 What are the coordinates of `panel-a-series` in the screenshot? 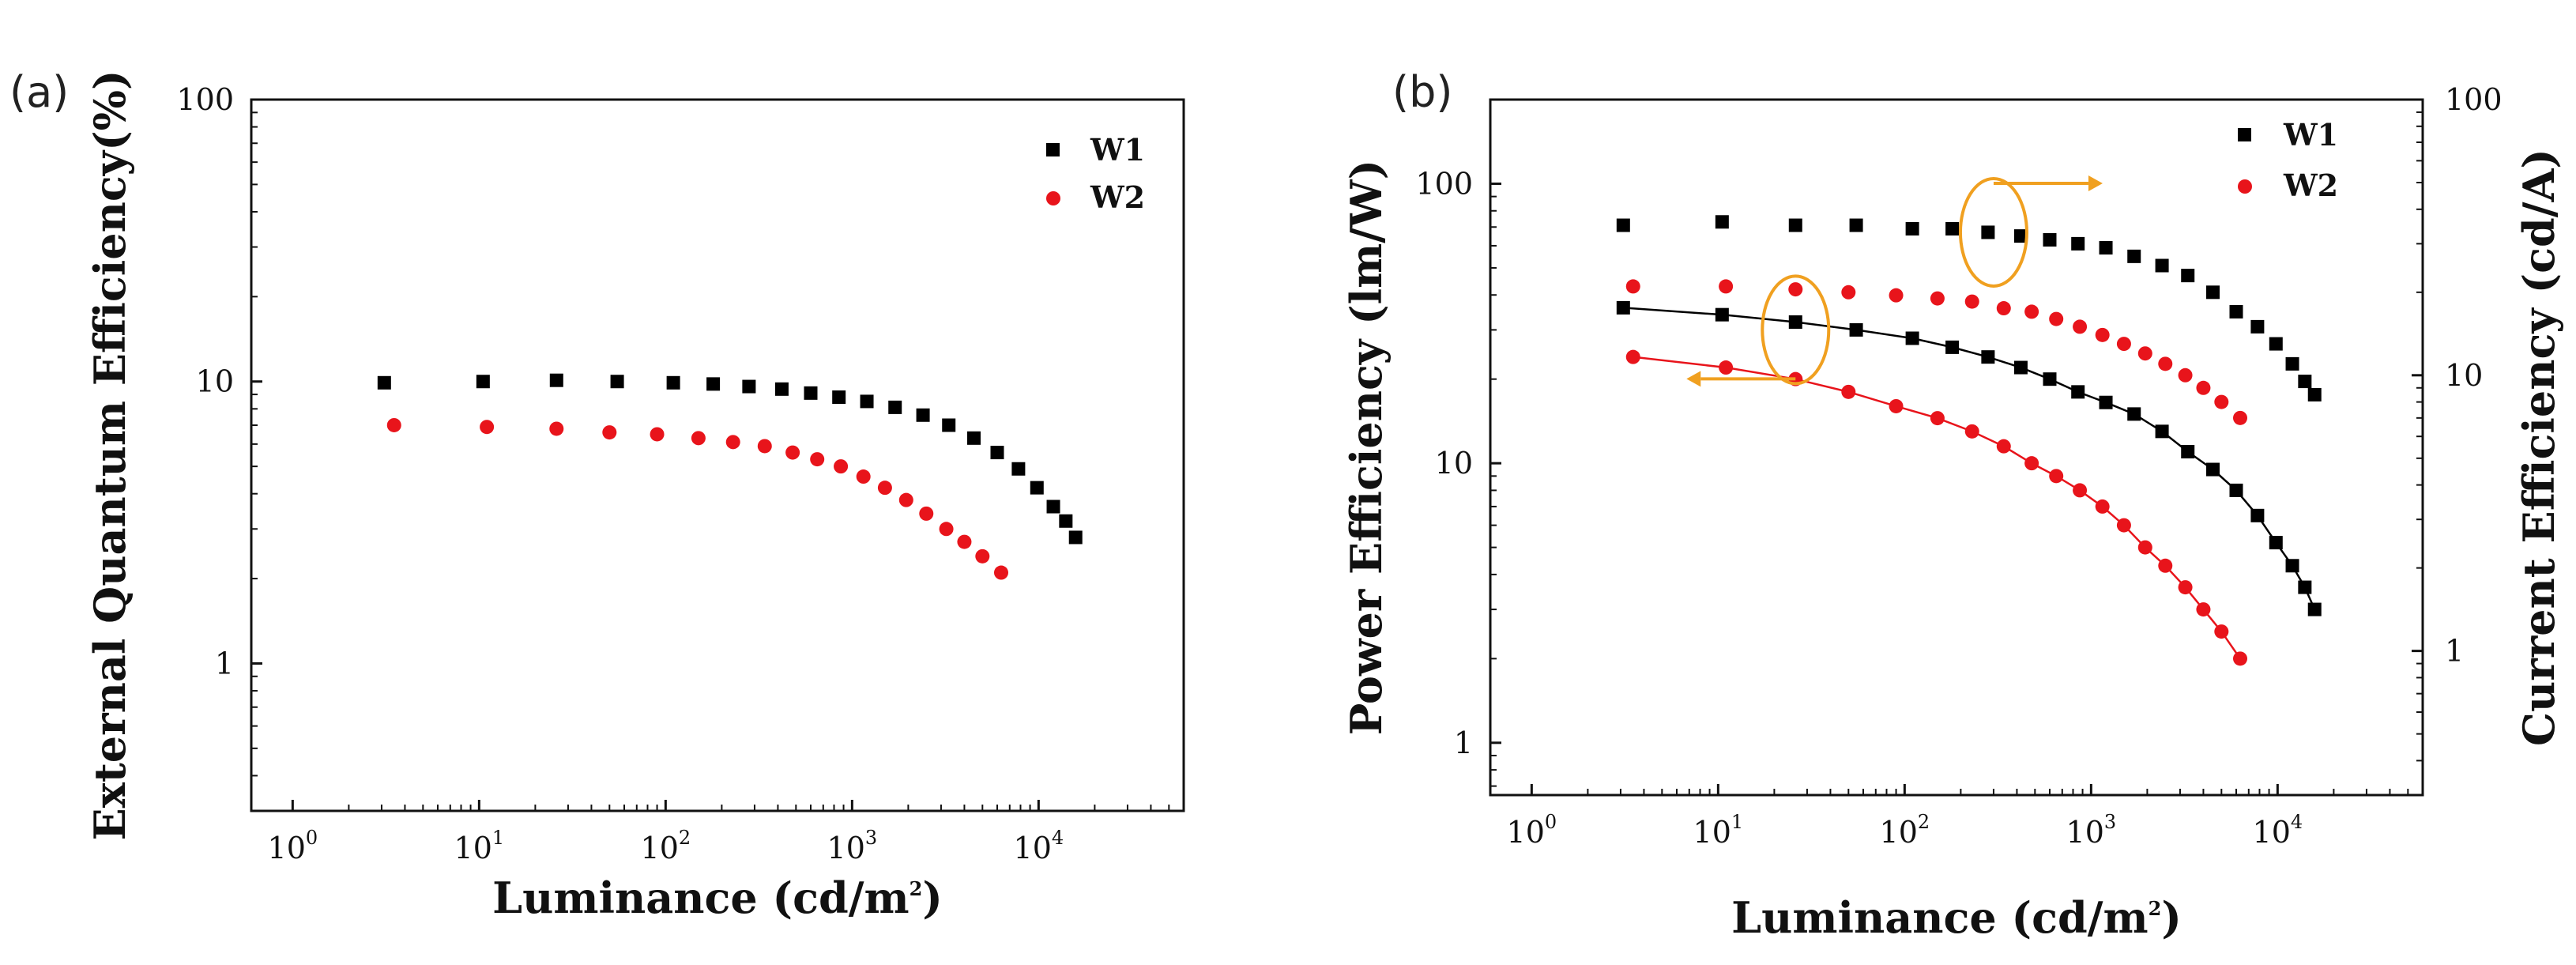 It's located at (730, 477).